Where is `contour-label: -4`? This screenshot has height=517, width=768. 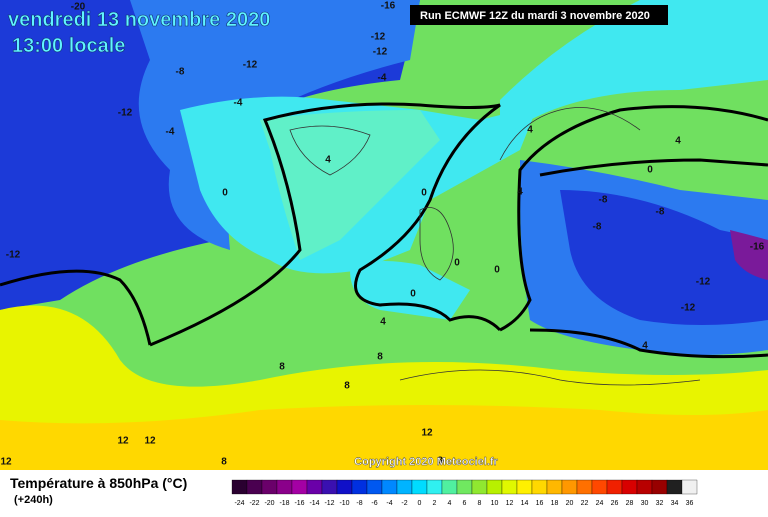
contour-label: -4 is located at coordinates (382, 78).